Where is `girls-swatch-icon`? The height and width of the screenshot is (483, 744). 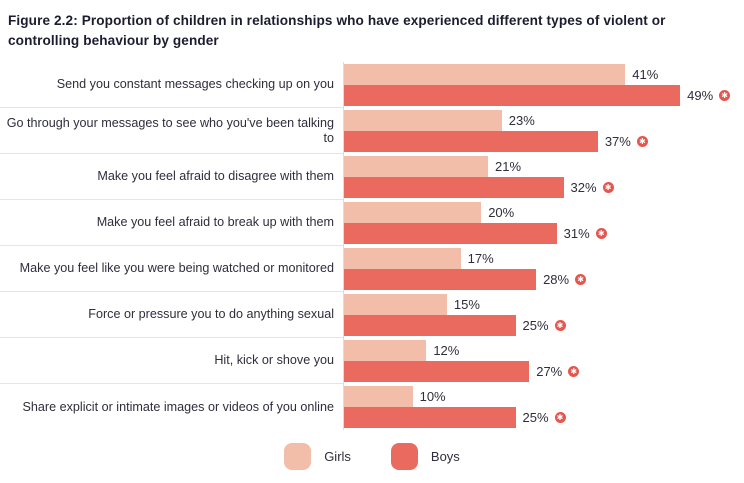 girls-swatch-icon is located at coordinates (298, 456).